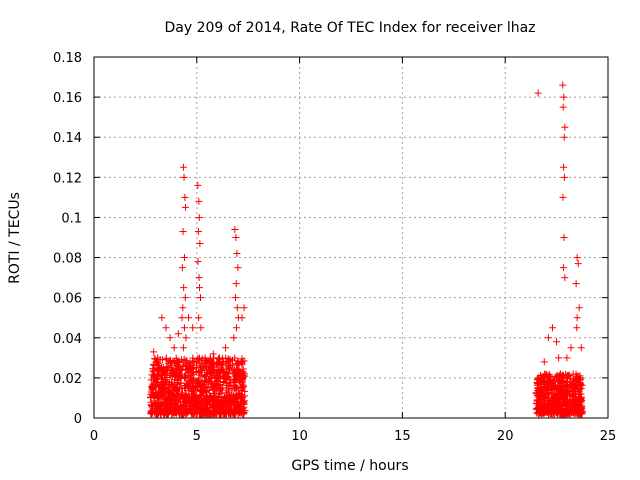  I want to click on y-tick-label: 0.1, so click(71, 218).